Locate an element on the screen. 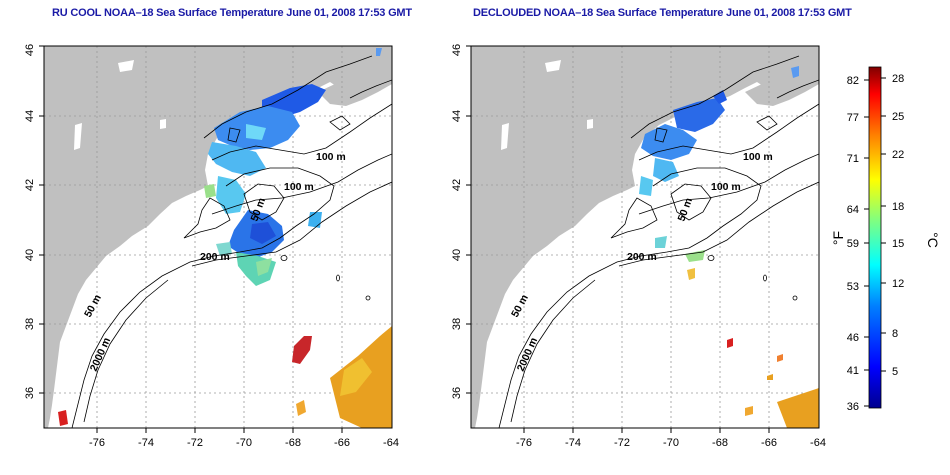 The height and width of the screenshot is (475, 950). colorbar-f-tick: 53 is located at coordinates (853, 287).